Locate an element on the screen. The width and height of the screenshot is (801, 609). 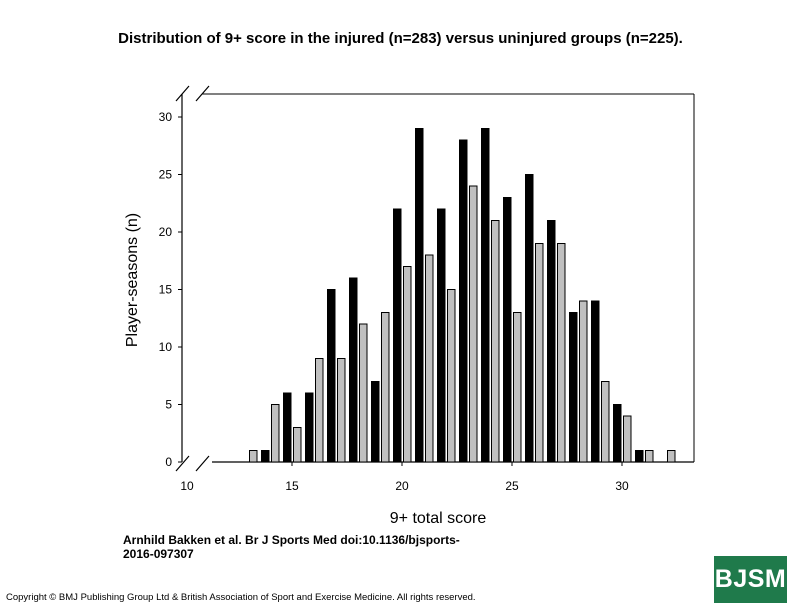
citation-line-2: 2016-097307 is located at coordinates (158, 554).